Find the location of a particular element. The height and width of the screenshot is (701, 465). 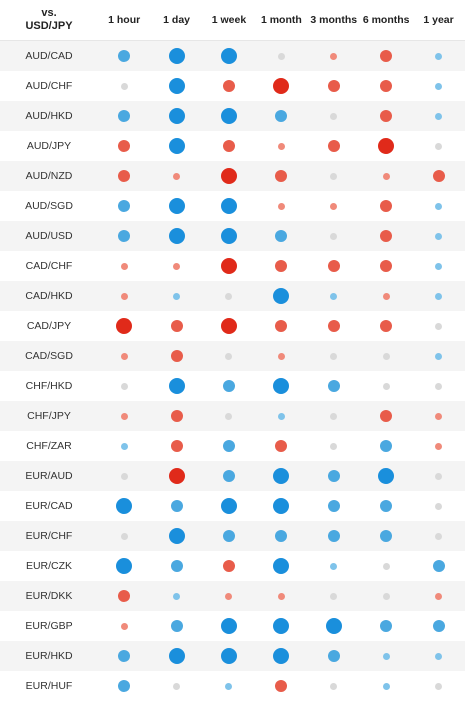

pair-label: EUR/HKD is located at coordinates (49, 656).